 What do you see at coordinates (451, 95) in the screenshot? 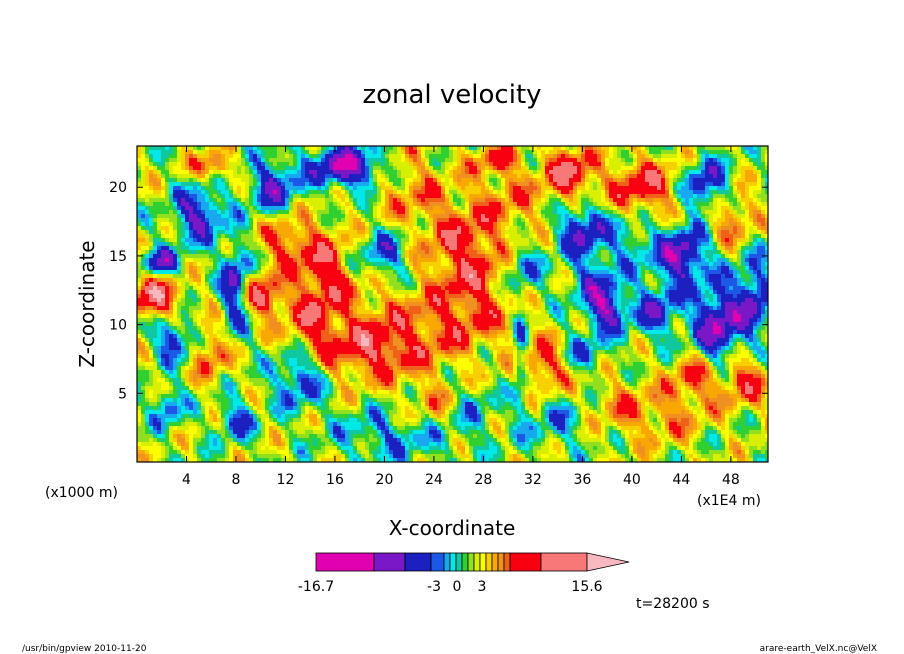
I see `chart-title: zonal velocity` at bounding box center [451, 95].